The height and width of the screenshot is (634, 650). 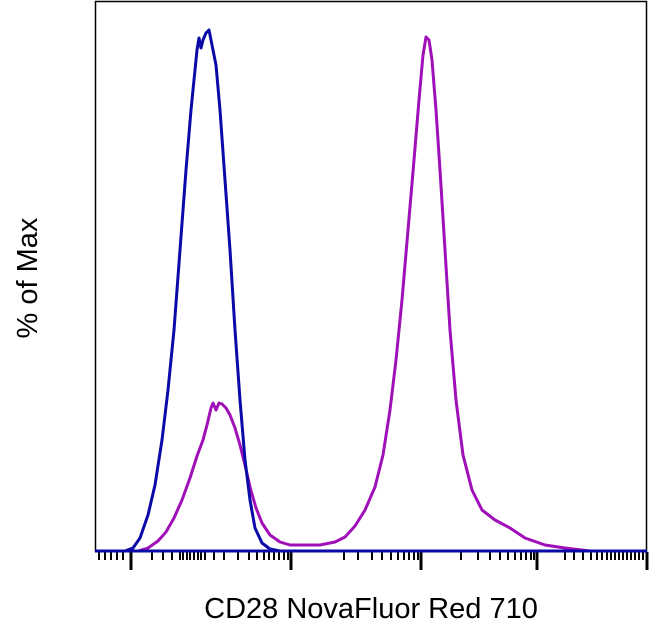 What do you see at coordinates (28, 278) in the screenshot?
I see `y-axis-title: % of Max` at bounding box center [28, 278].